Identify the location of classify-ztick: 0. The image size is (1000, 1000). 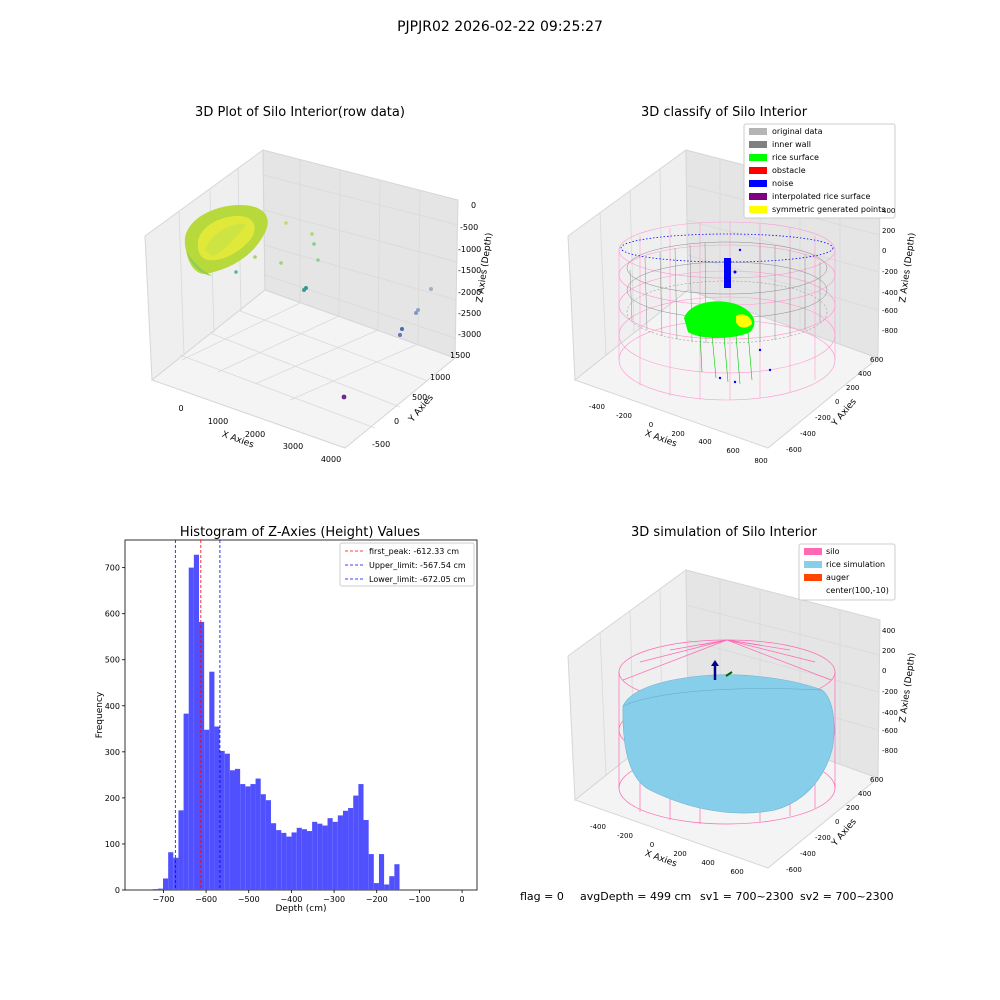
(884, 251).